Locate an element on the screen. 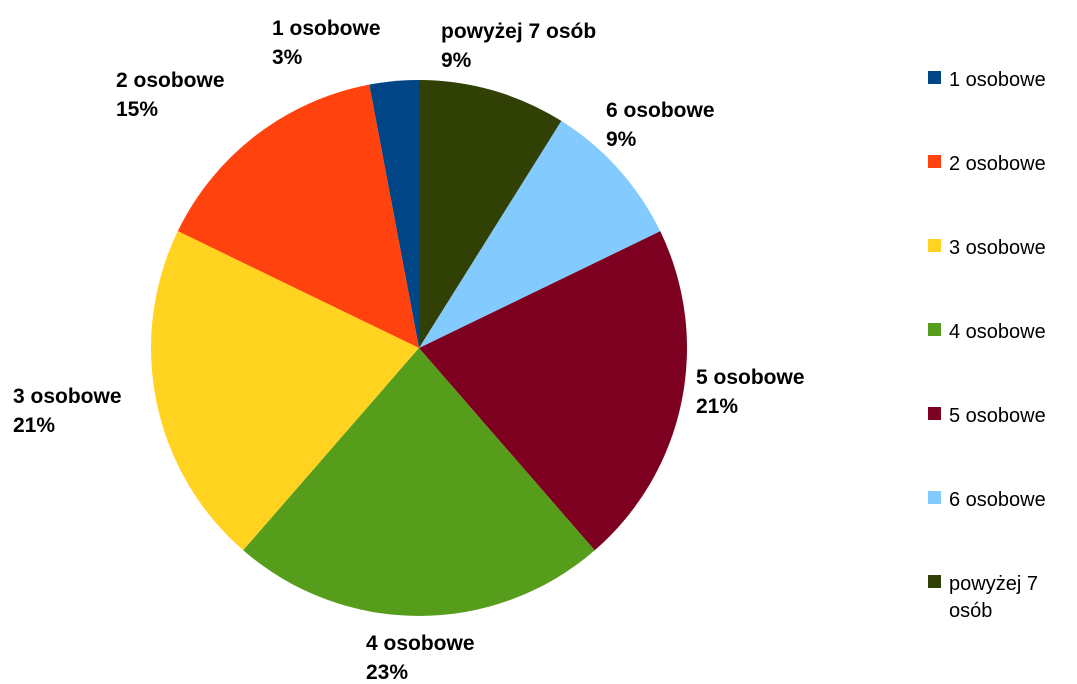 This screenshot has width=1077, height=684. pie-slice-2-osobowe is located at coordinates (298, 216).